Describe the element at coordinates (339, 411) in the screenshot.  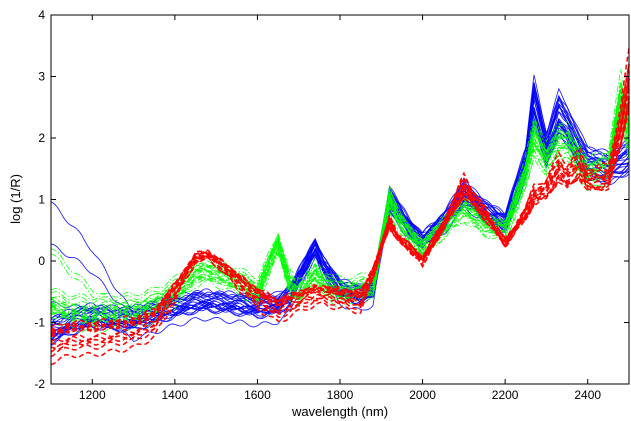
I see `x-axis-title: wavelength (nm)` at that location.